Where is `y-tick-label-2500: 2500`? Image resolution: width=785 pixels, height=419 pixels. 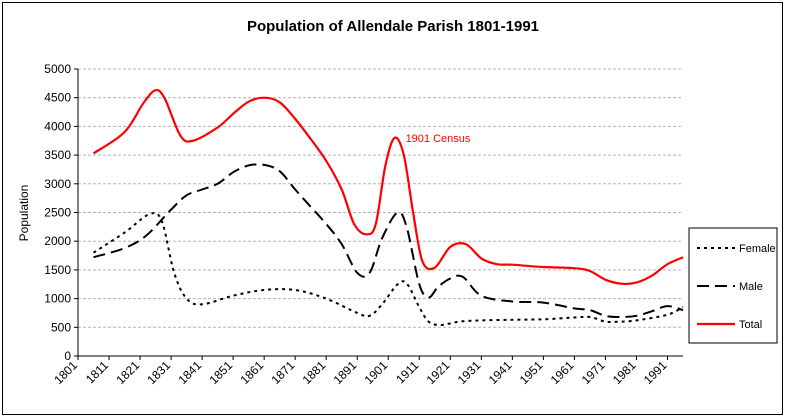 y-tick-label-2500: 2500 is located at coordinates (57, 213).